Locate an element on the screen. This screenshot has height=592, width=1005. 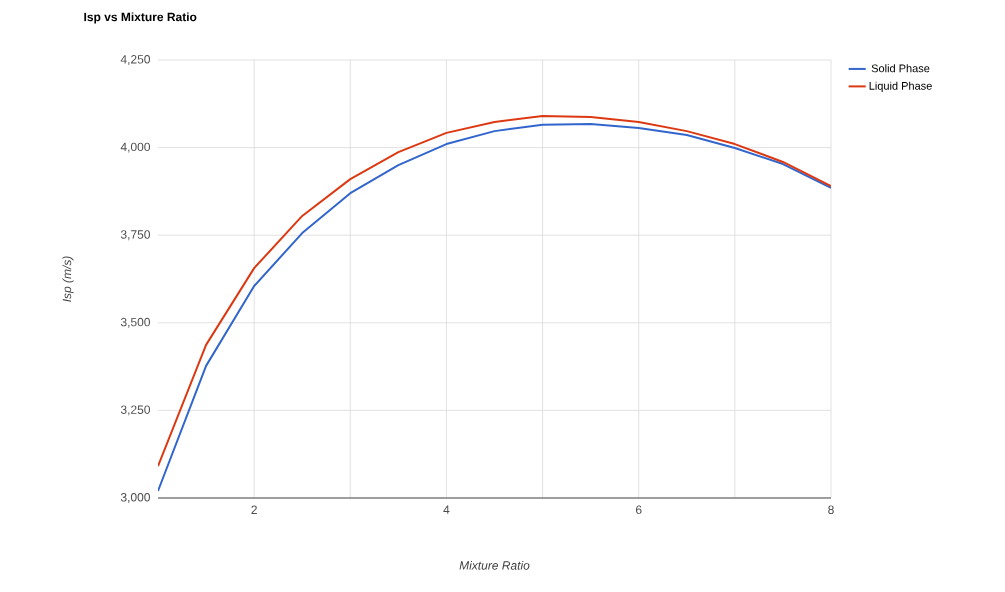
chart-title: Isp vs Mixture Ratio is located at coordinates (140, 18).